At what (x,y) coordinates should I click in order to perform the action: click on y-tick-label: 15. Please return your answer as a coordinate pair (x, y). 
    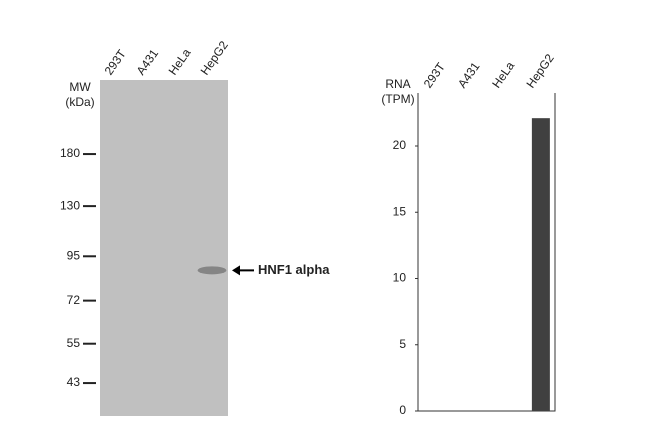
    Looking at the image, I should click on (400, 211).